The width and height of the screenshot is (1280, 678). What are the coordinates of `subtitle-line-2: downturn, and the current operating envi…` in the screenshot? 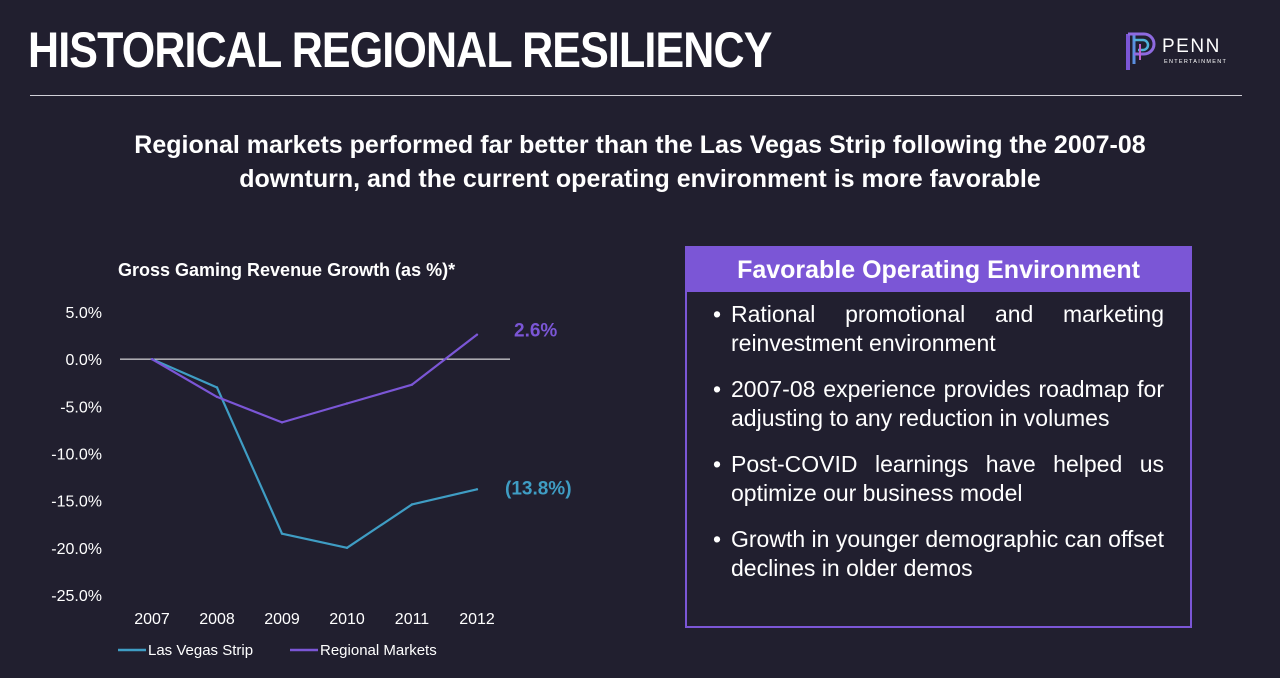 It's located at (640, 179).